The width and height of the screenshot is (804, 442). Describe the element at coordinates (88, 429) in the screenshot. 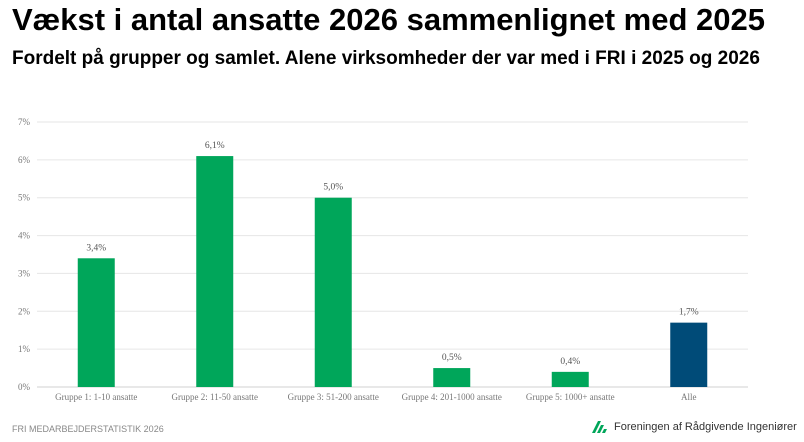

I see `footer-text: FRI MEDARBEJDERSTATISTIK 2026` at that location.